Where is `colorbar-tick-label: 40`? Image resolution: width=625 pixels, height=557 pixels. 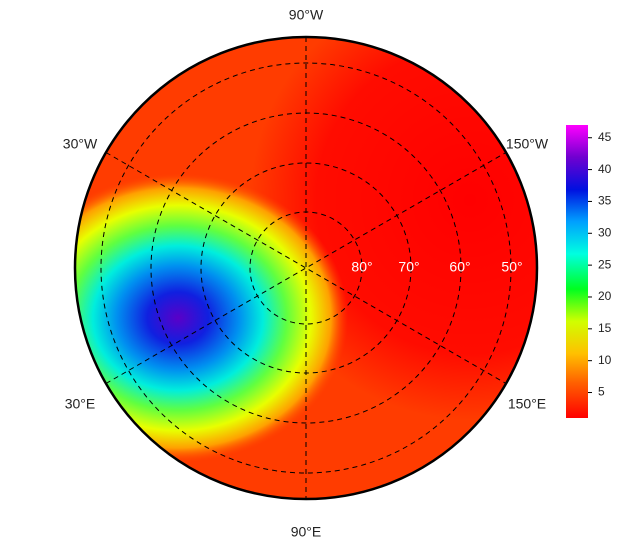
colorbar-tick-label: 40 is located at coordinates (605, 169).